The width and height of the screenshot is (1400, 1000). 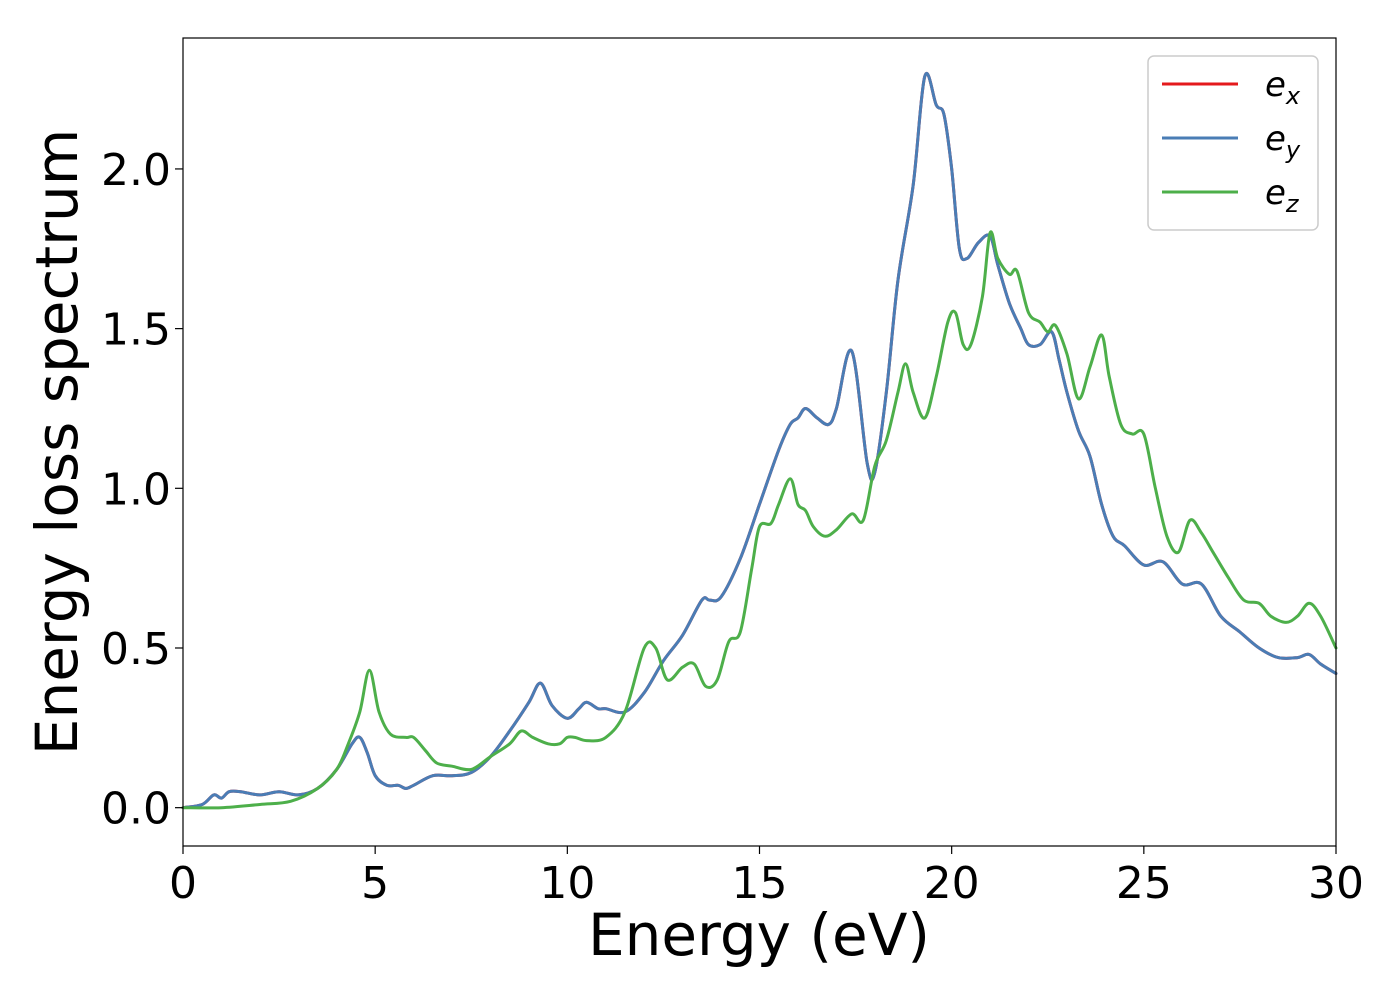 I want to click on x-axis-ticks: 0 5 10 15 20 25 30, so click(x=766, y=877).